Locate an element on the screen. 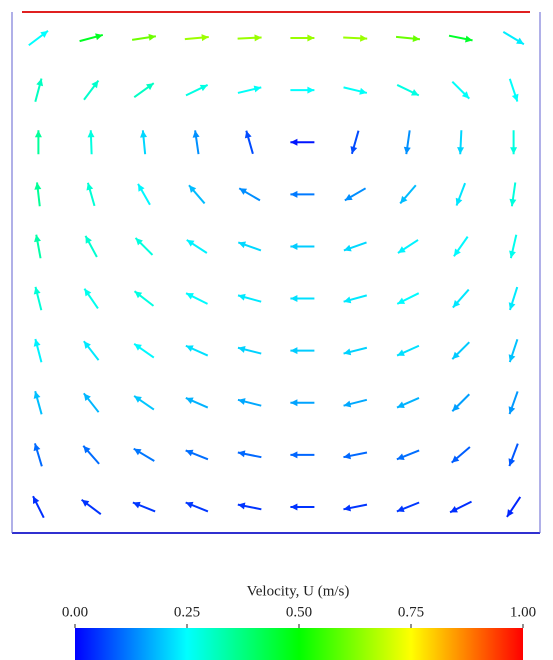  colorbar is located at coordinates (299, 644).